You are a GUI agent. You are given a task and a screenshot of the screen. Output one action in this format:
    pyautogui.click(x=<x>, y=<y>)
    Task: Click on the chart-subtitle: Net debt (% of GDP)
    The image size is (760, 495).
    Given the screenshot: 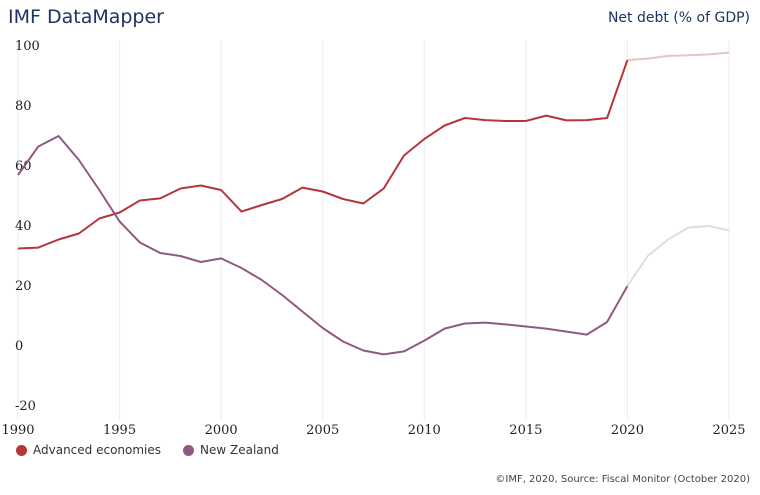 What is the action you would take?
    pyautogui.click(x=678, y=18)
    